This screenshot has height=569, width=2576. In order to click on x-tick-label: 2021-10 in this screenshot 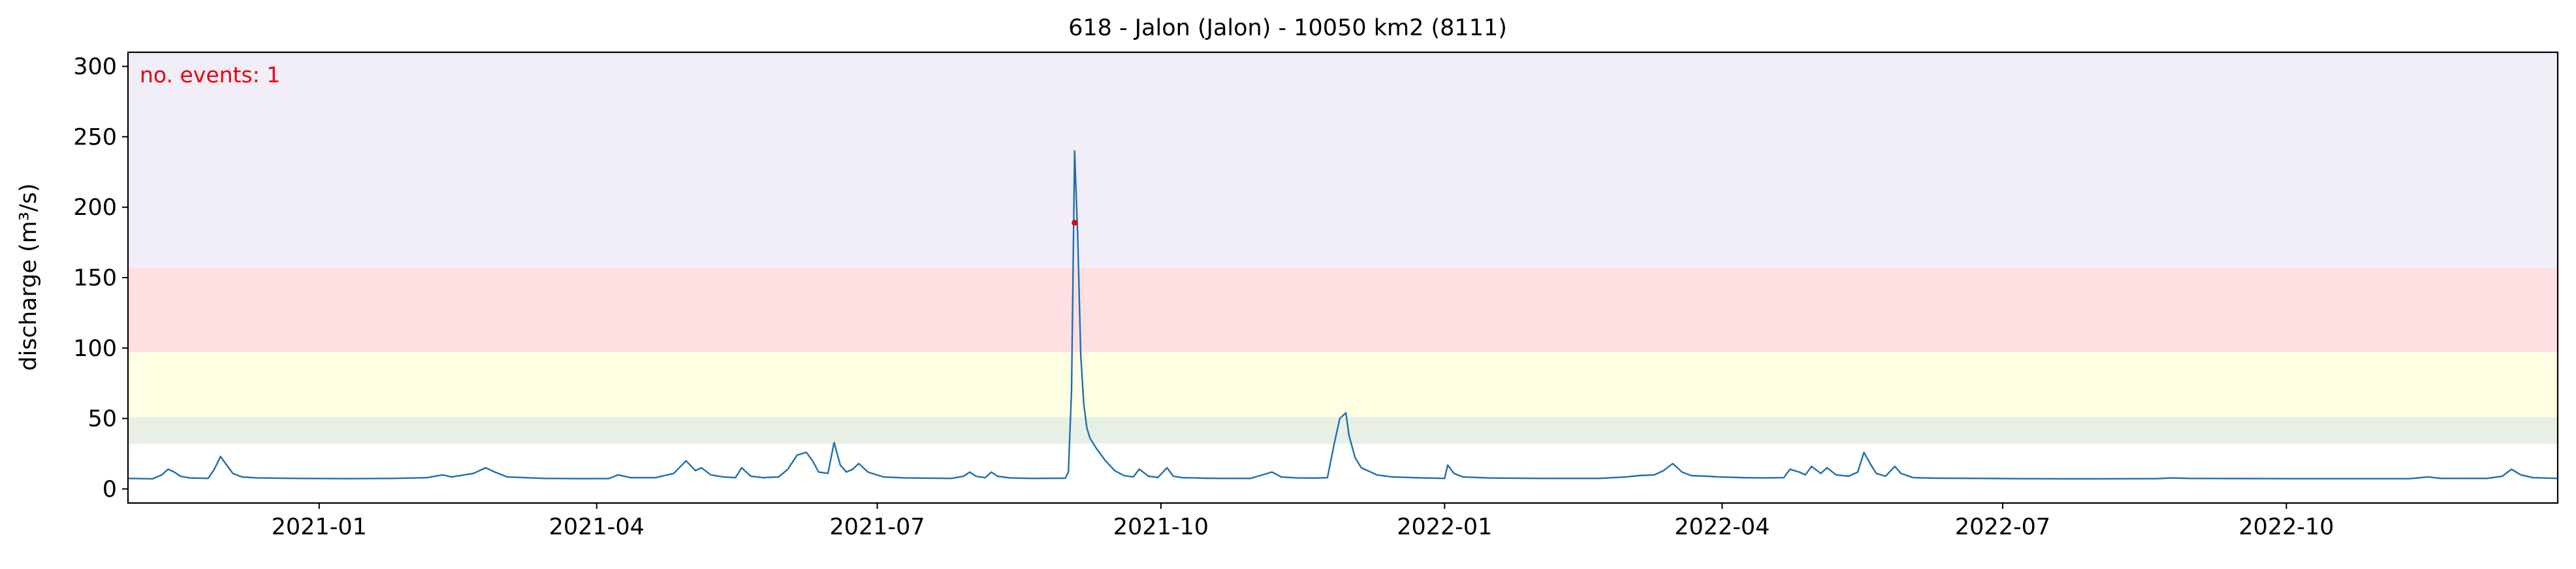, I will do `click(1161, 527)`.